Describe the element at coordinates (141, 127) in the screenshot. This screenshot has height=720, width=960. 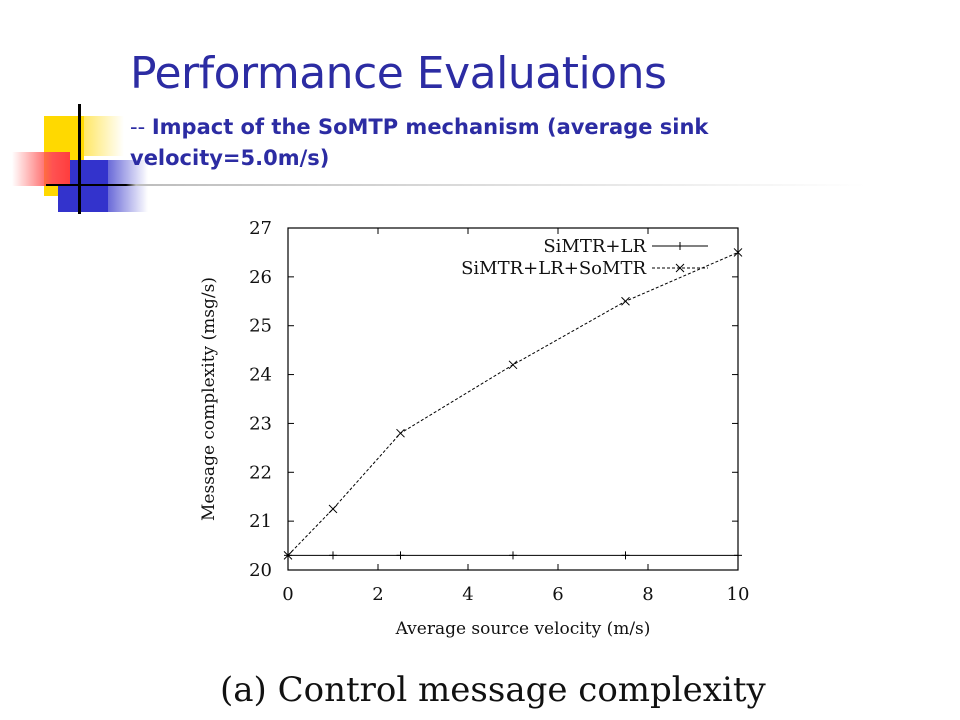
I see `subtitle-prefix: --` at that location.